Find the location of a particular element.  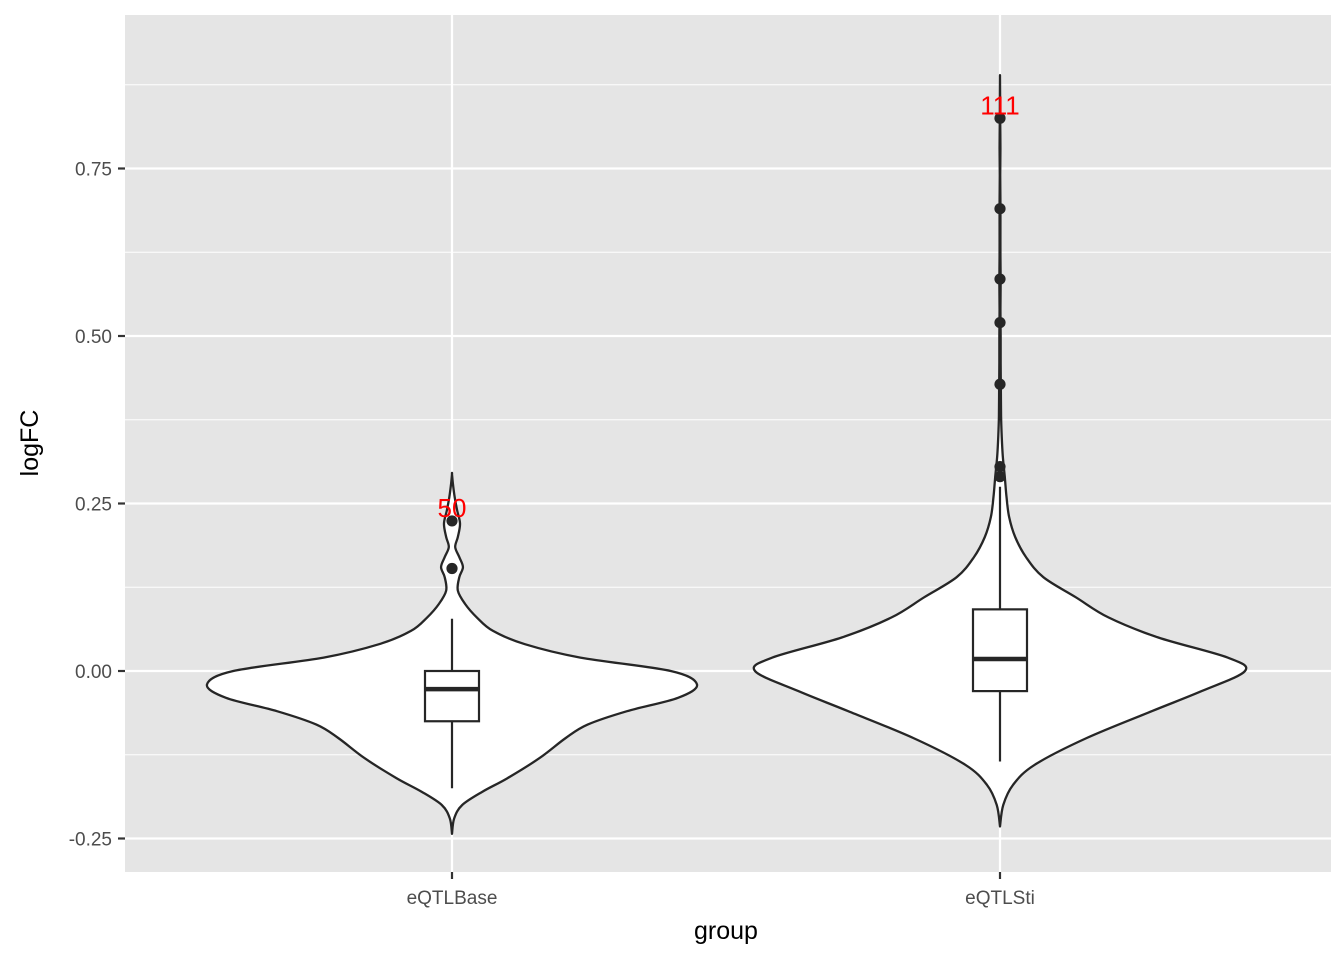

y-axis-title: logFC is located at coordinates (30, 443).